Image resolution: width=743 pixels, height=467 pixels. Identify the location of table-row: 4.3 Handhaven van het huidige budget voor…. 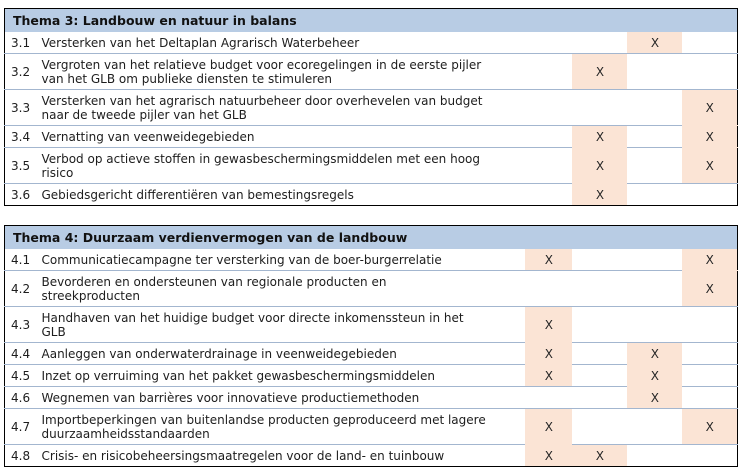
(371, 324).